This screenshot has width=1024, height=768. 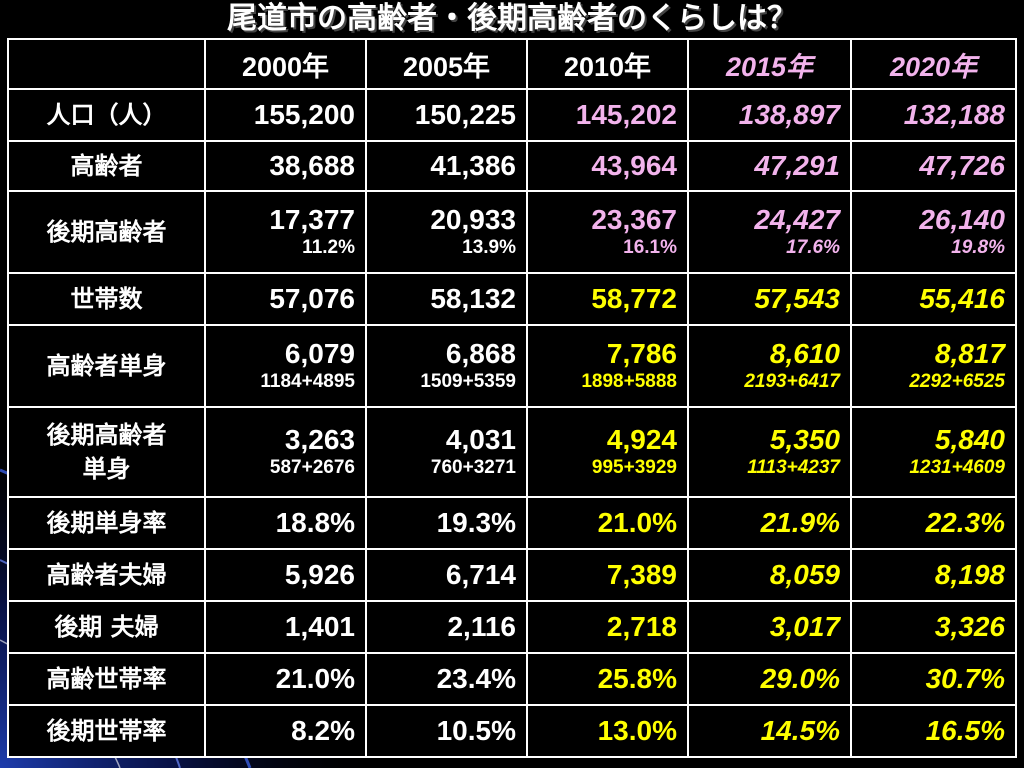 I want to click on cell-value: 1,401, so click(x=319, y=626).